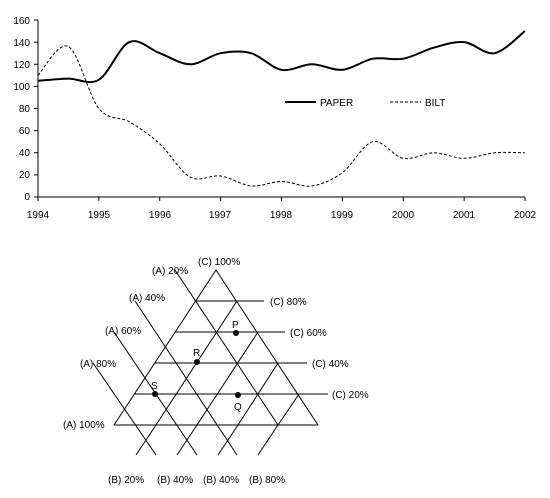 This screenshot has height=498, width=550. I want to click on label-c: (C) 100%, so click(219, 262).